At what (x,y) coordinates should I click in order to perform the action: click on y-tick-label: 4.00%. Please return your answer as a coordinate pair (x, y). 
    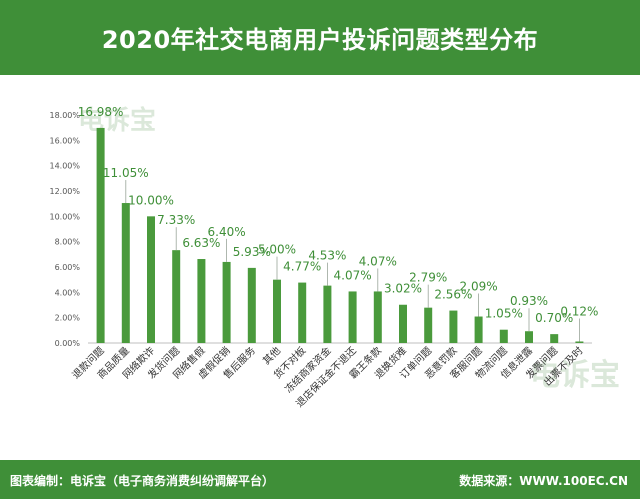
    Looking at the image, I should click on (68, 292).